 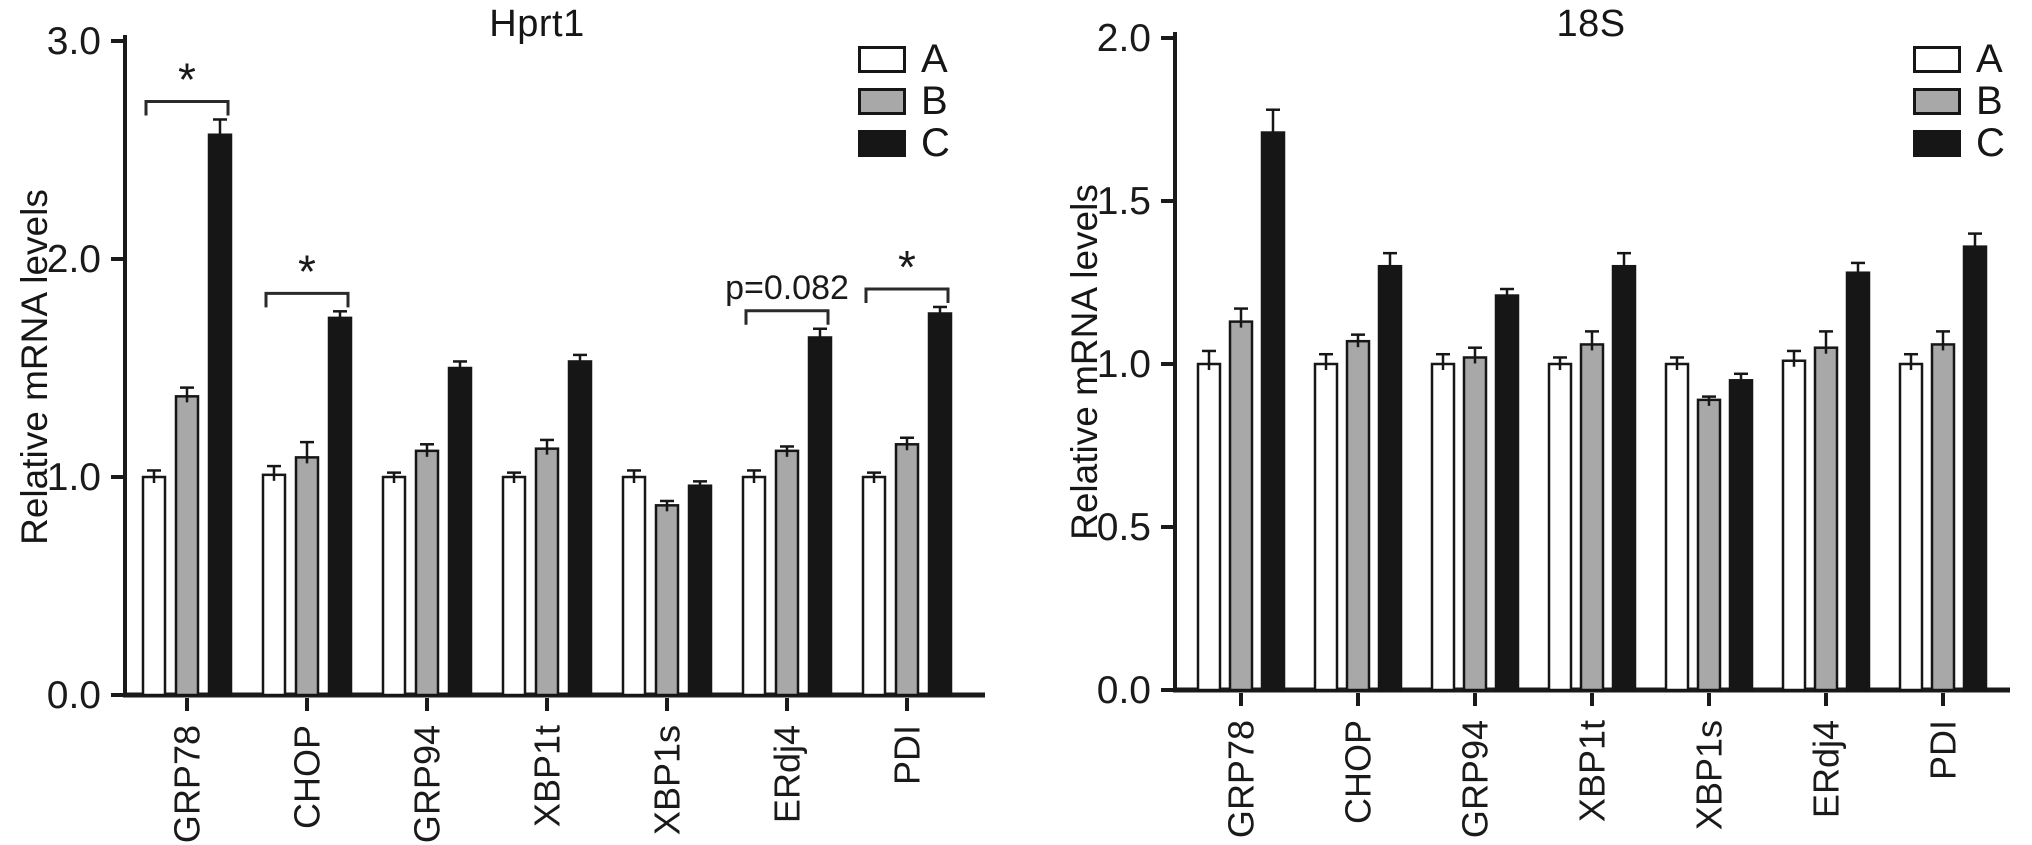 I want to click on bar-GRP94-B, so click(x=1475, y=524).